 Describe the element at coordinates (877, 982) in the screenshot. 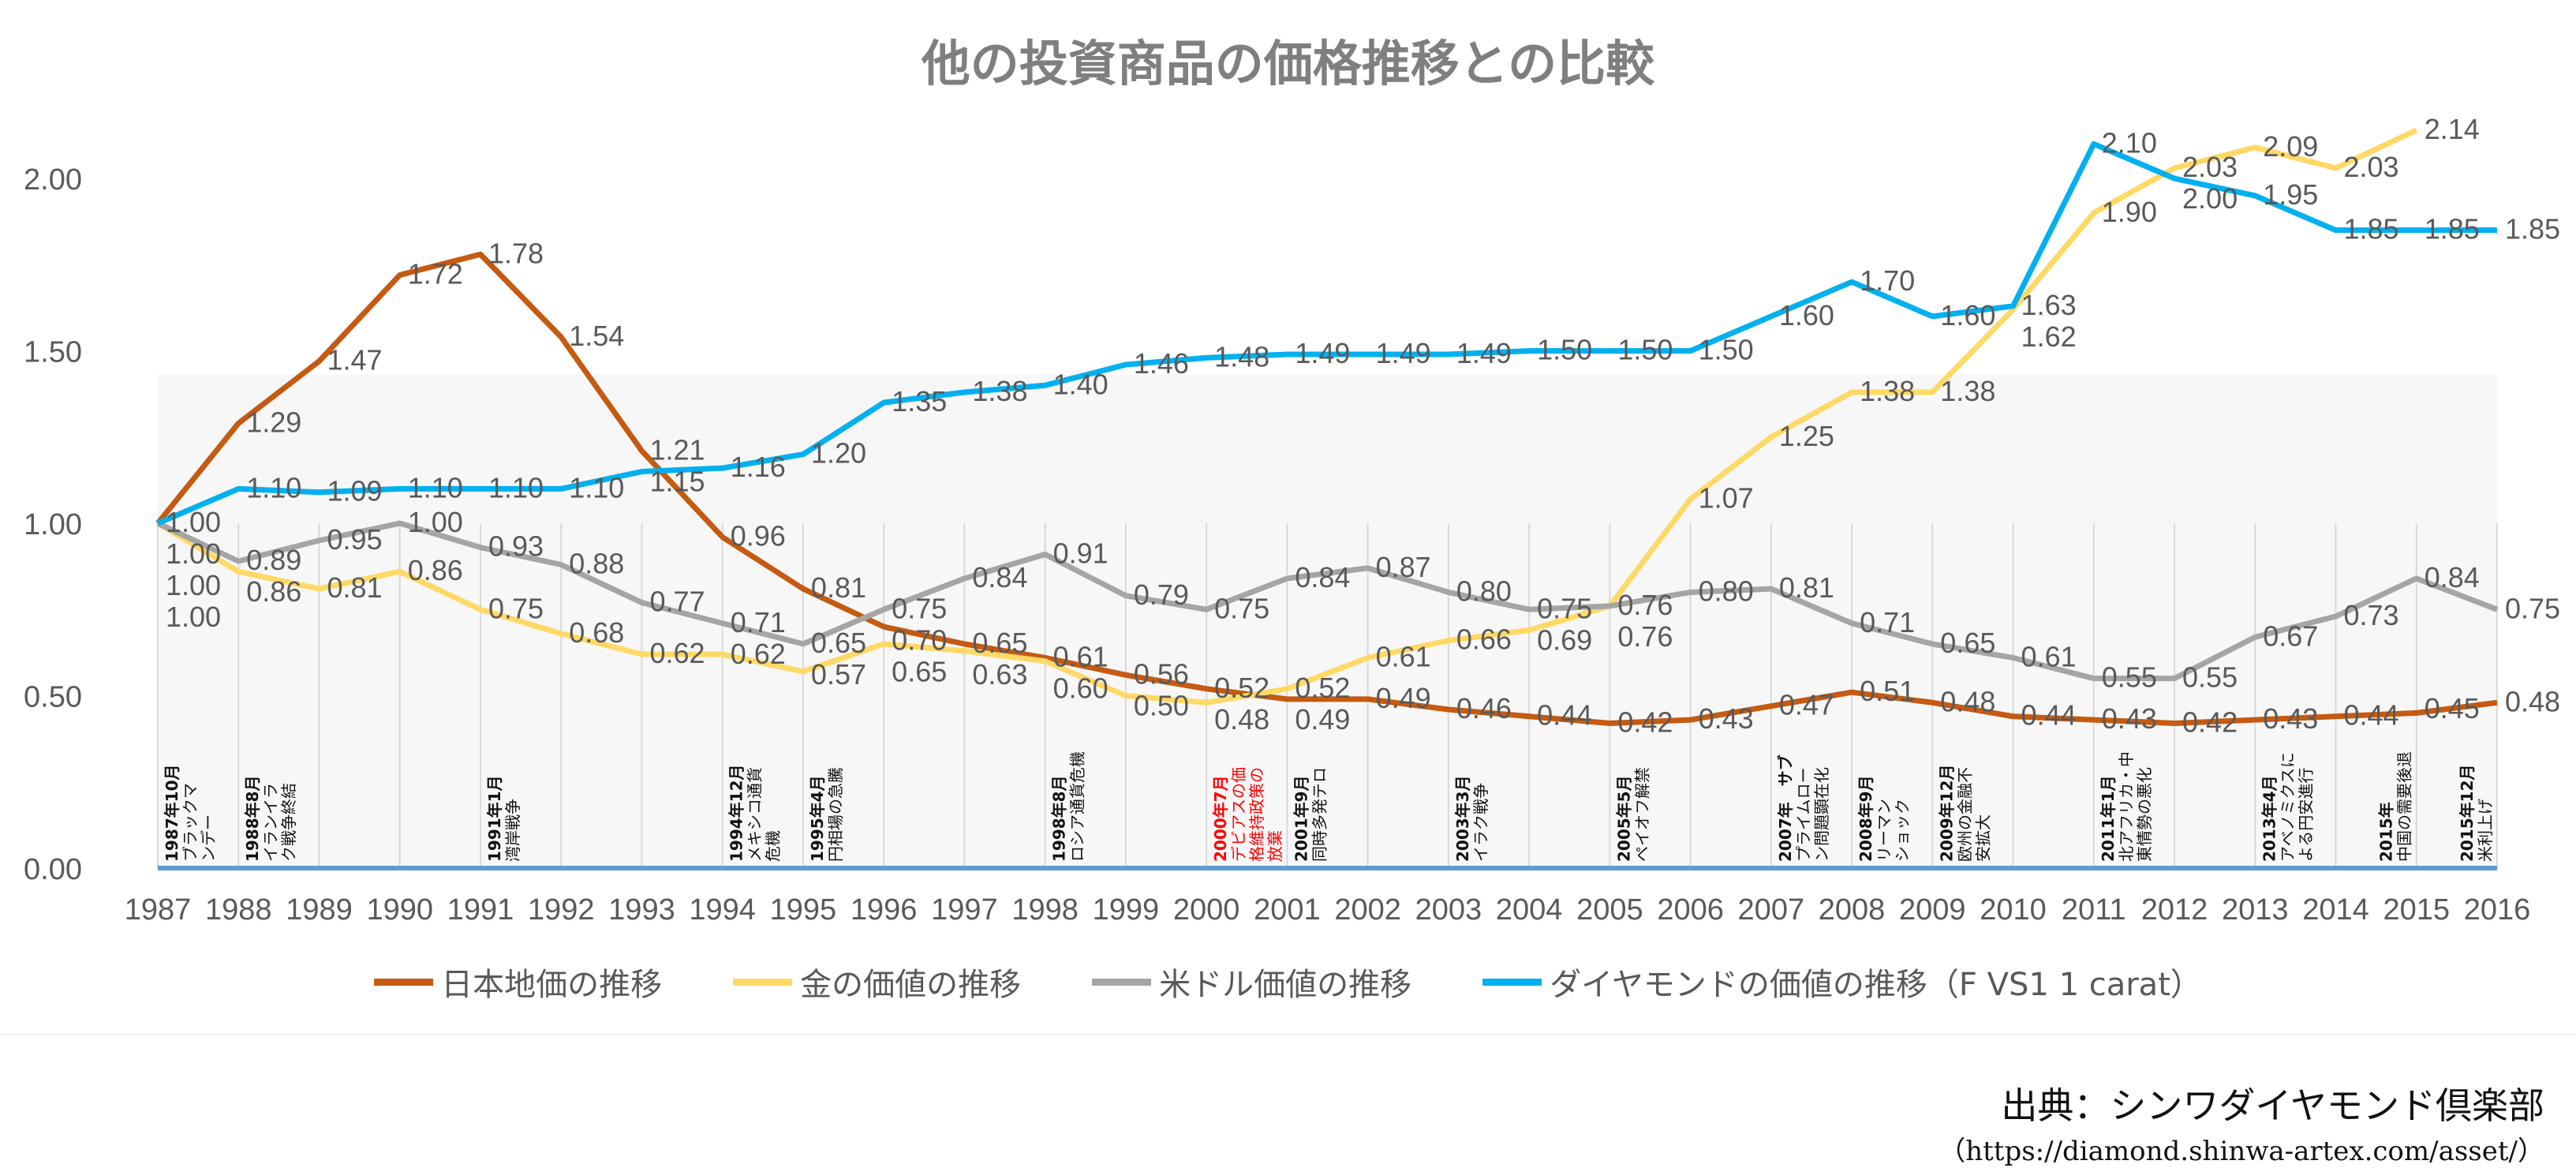

I see `legend-item-gold: 金の価値の推移` at that location.